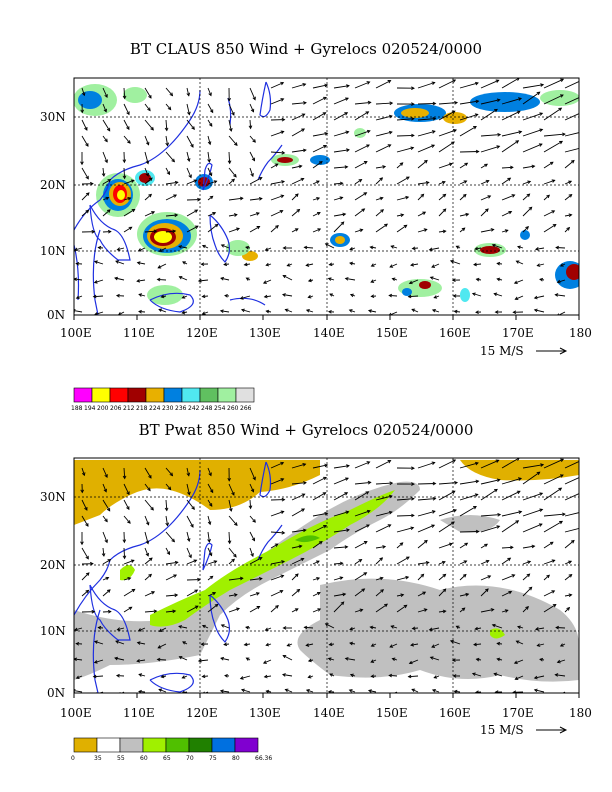 This screenshot has height=792, width=612. What do you see at coordinates (103, 408) in the screenshot?
I see `colorbar-label: 200` at bounding box center [103, 408].